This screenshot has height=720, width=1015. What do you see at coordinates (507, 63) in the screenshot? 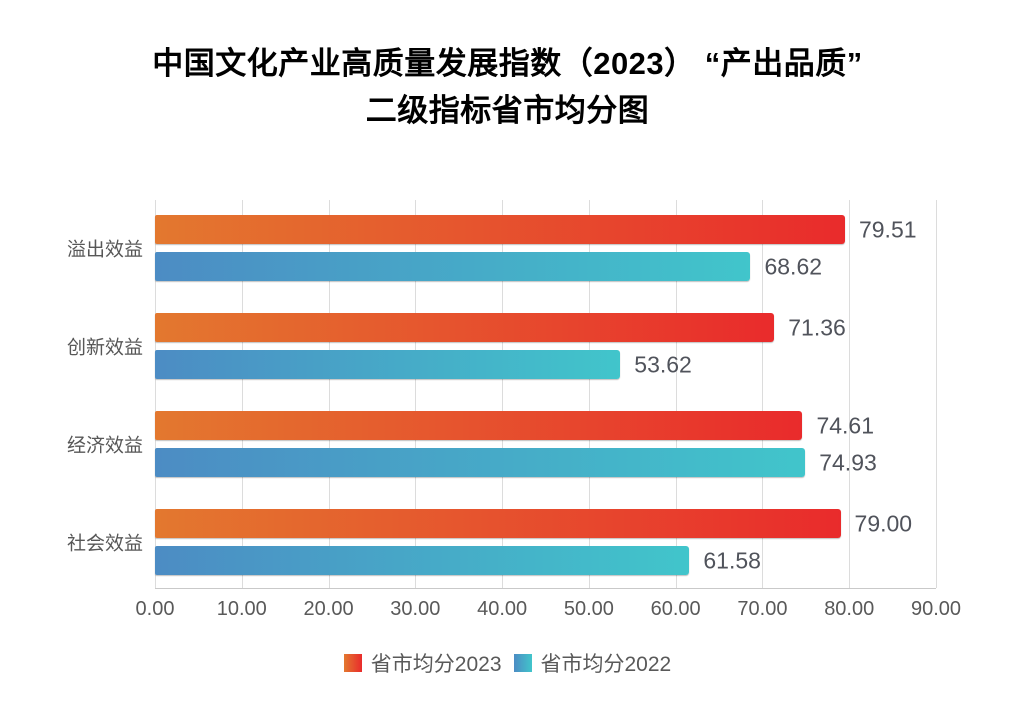
I see `chart-title-line1: 中国文化产业高质量发展指数（2023） “产出品质”` at bounding box center [507, 63].